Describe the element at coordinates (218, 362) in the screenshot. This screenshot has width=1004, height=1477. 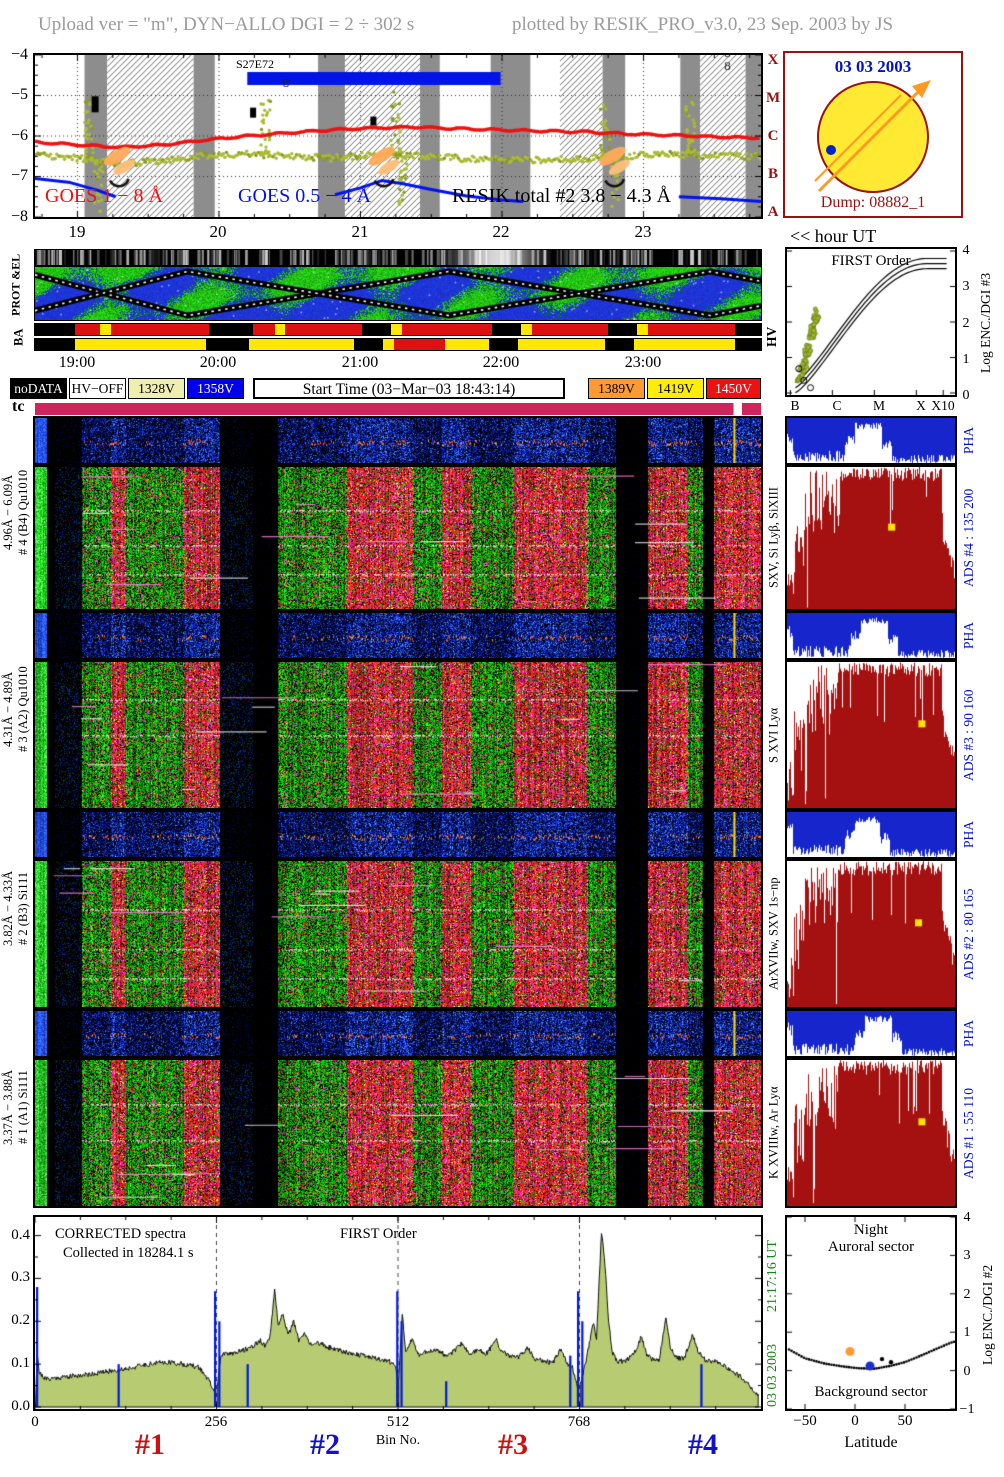
I see `time-tick: 20:00` at that location.